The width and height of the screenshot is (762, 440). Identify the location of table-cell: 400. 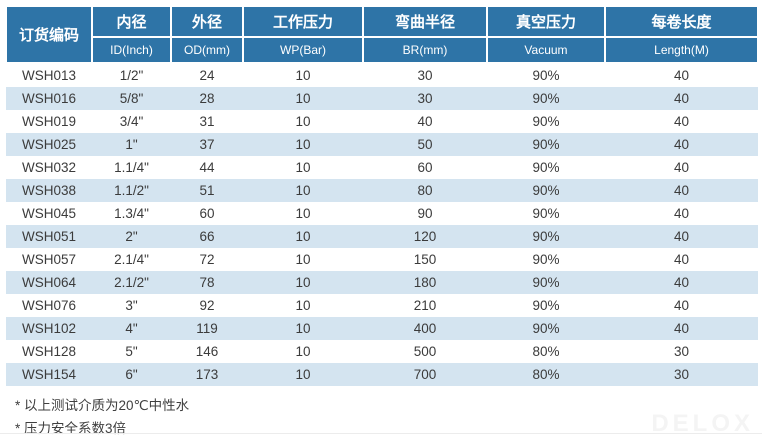
(425, 328).